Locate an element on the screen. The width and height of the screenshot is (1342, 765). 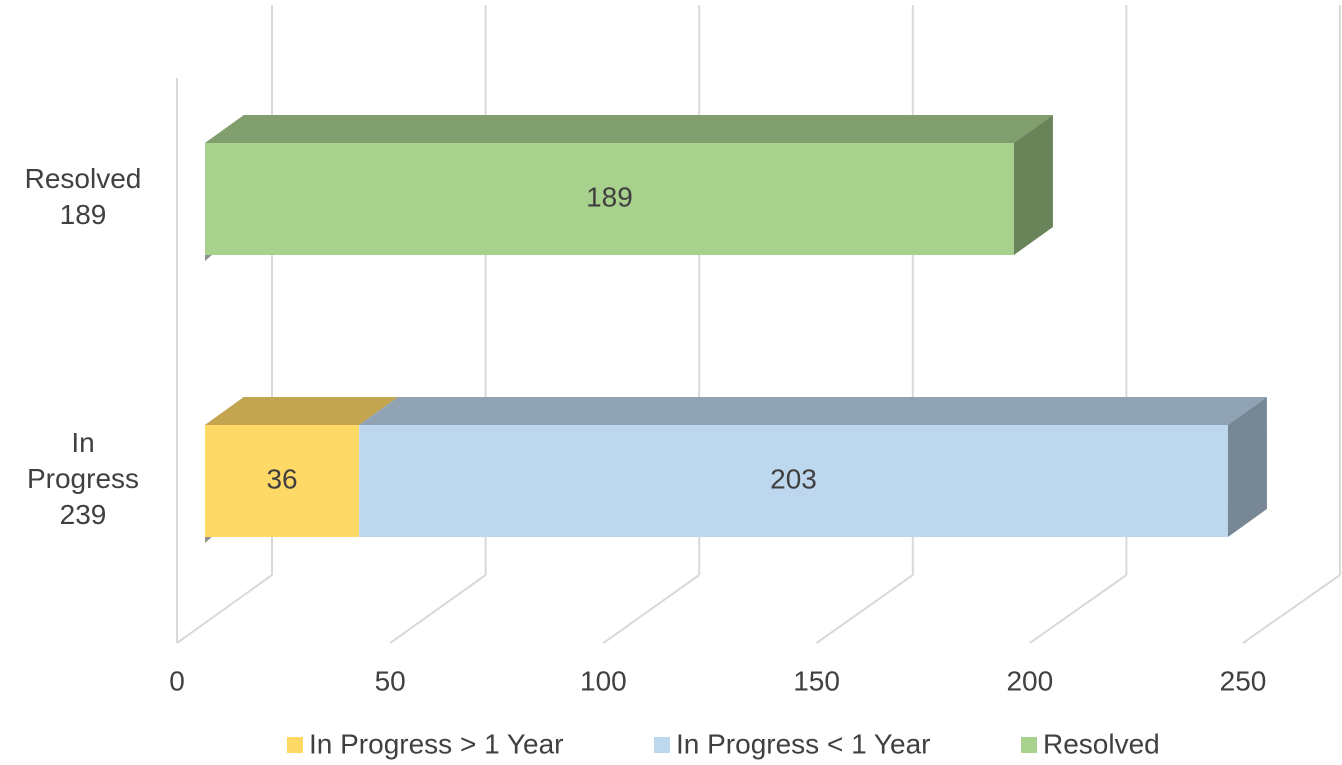
y-tick-label: Resolved 189 is located at coordinates (83, 196).